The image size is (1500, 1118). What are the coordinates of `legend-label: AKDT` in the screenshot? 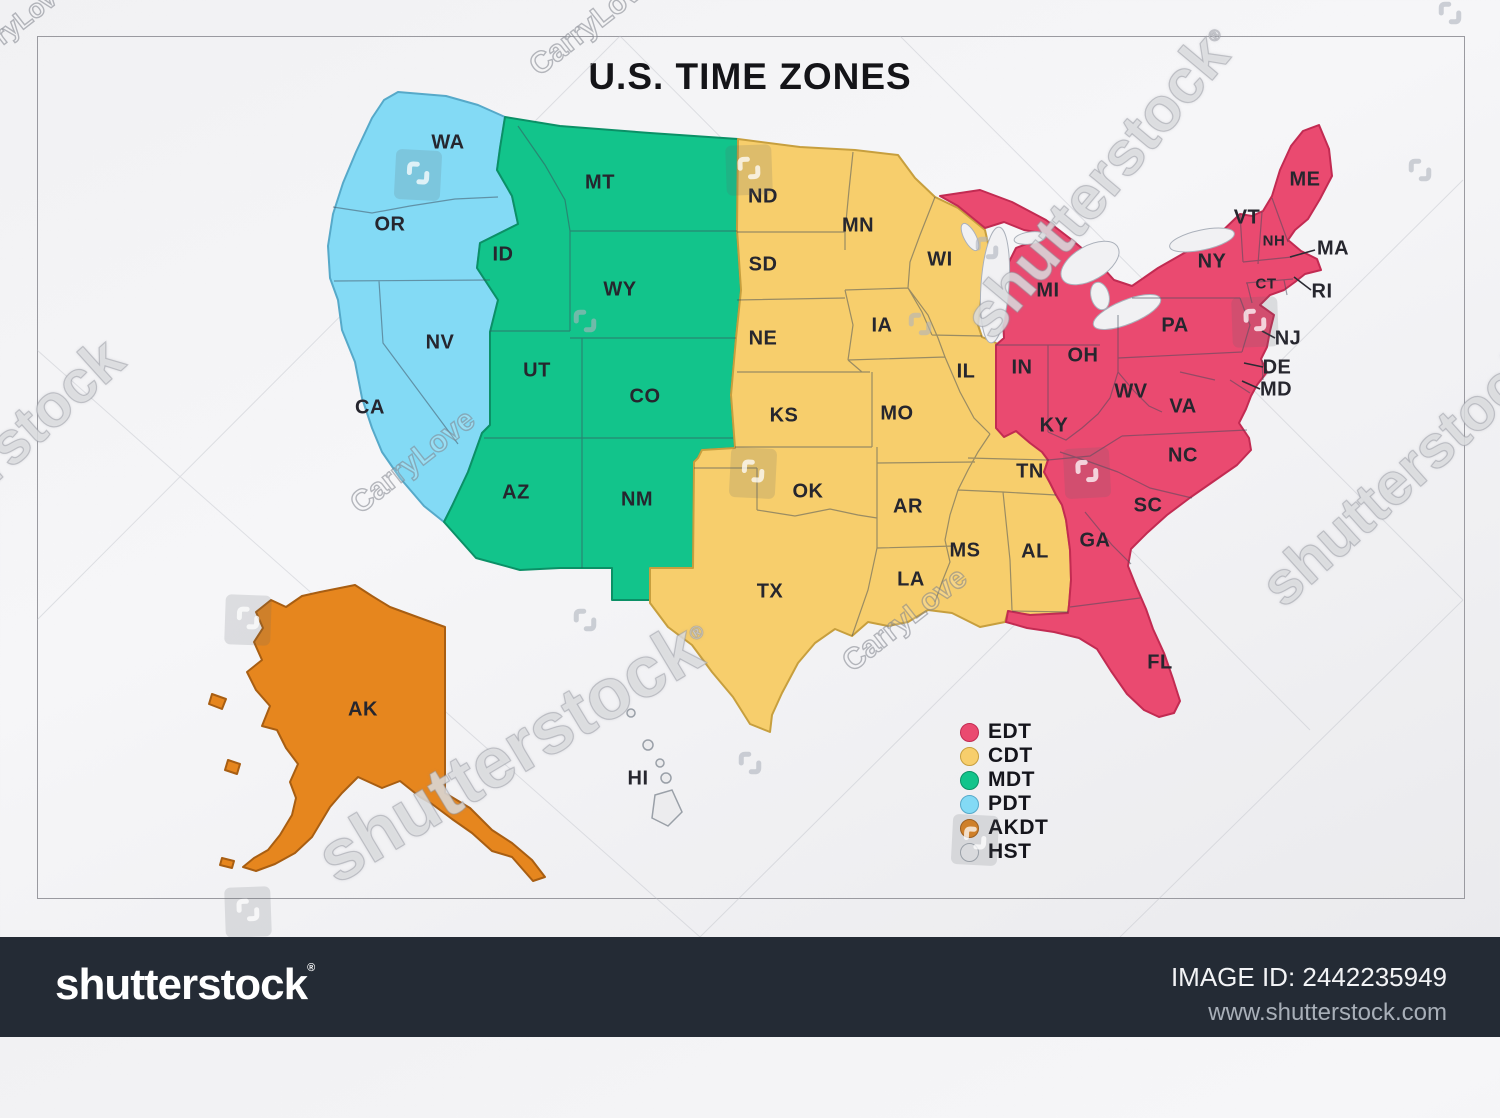 It's located at (1018, 827).